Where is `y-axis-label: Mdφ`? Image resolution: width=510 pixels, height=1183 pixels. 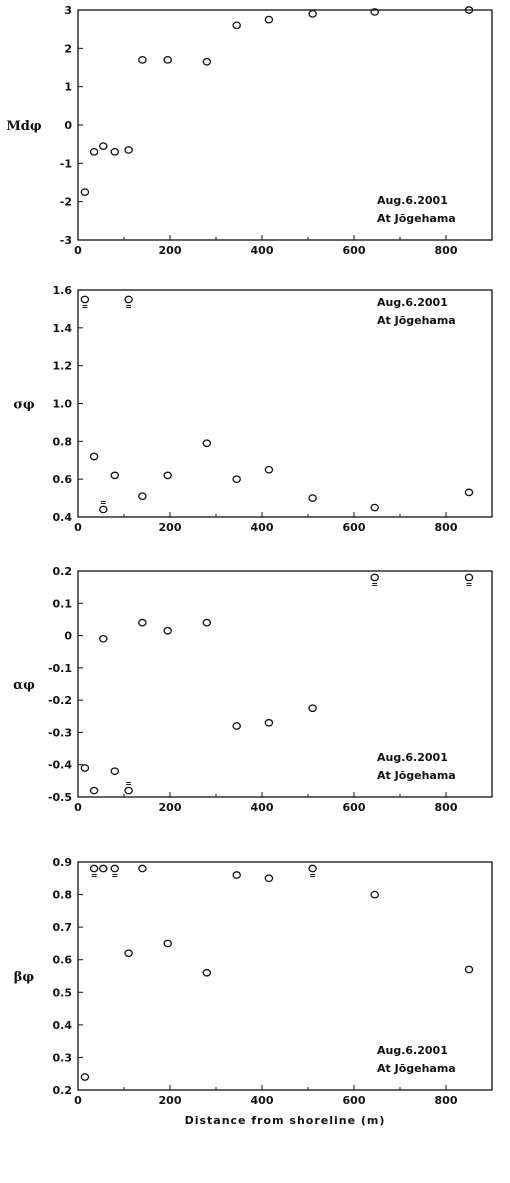
y-axis-label: Mdφ is located at coordinates (23, 126).